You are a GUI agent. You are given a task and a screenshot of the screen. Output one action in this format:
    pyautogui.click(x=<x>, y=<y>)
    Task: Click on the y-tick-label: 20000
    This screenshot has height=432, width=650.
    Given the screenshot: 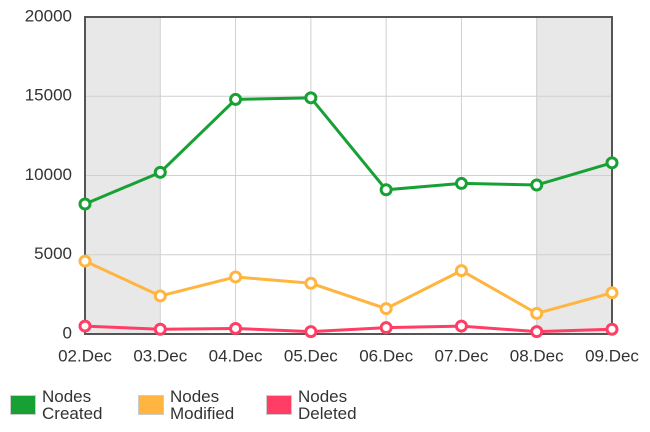 What is the action you would take?
    pyautogui.click(x=48, y=15)
    